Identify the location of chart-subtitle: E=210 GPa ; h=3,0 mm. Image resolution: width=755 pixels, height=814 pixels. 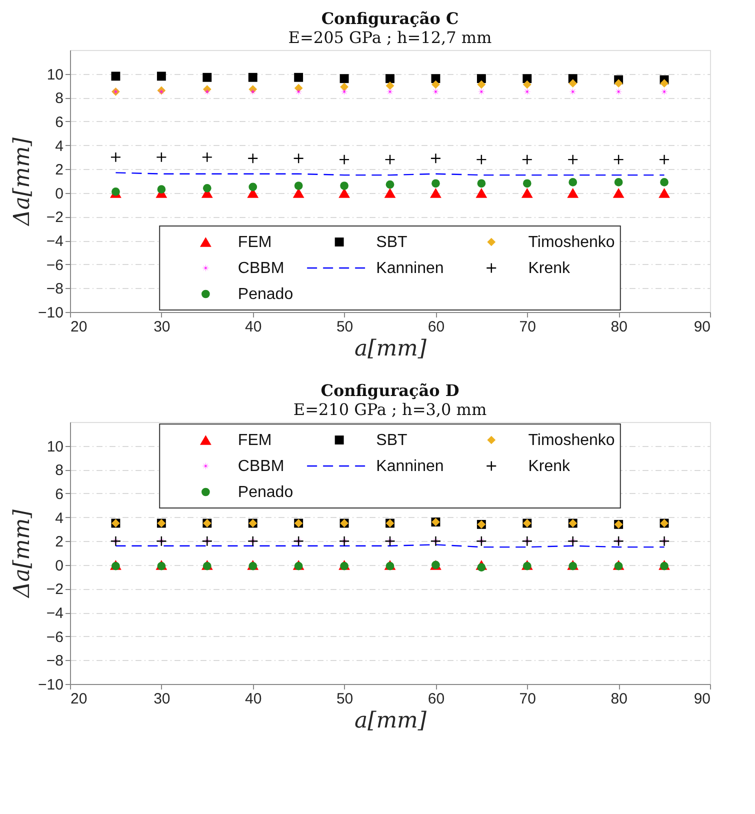
(390, 409).